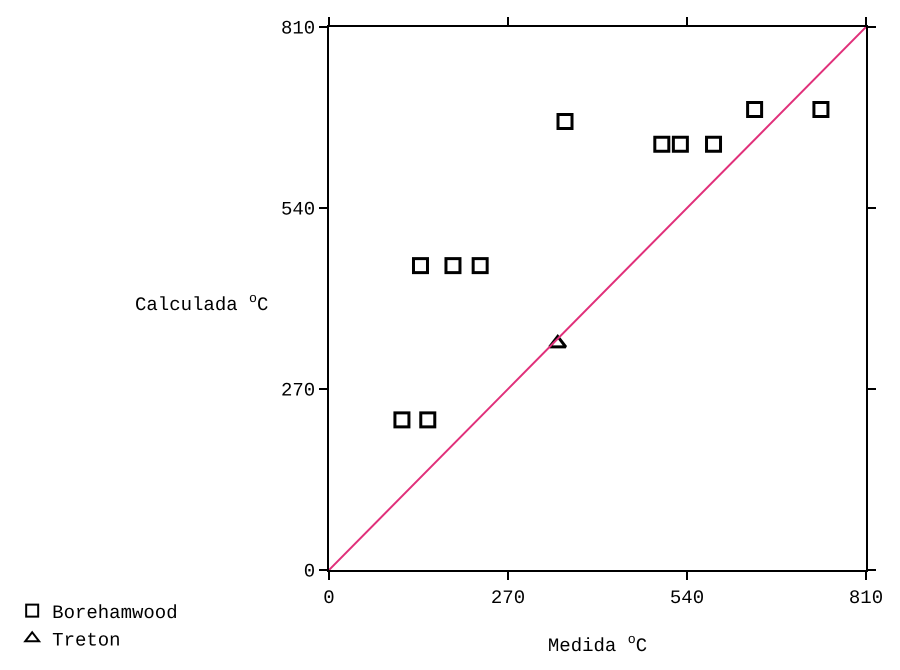 The height and width of the screenshot is (670, 900). What do you see at coordinates (598, 645) in the screenshot?
I see `x-axis-title: Medida $^{o}$C` at bounding box center [598, 645].